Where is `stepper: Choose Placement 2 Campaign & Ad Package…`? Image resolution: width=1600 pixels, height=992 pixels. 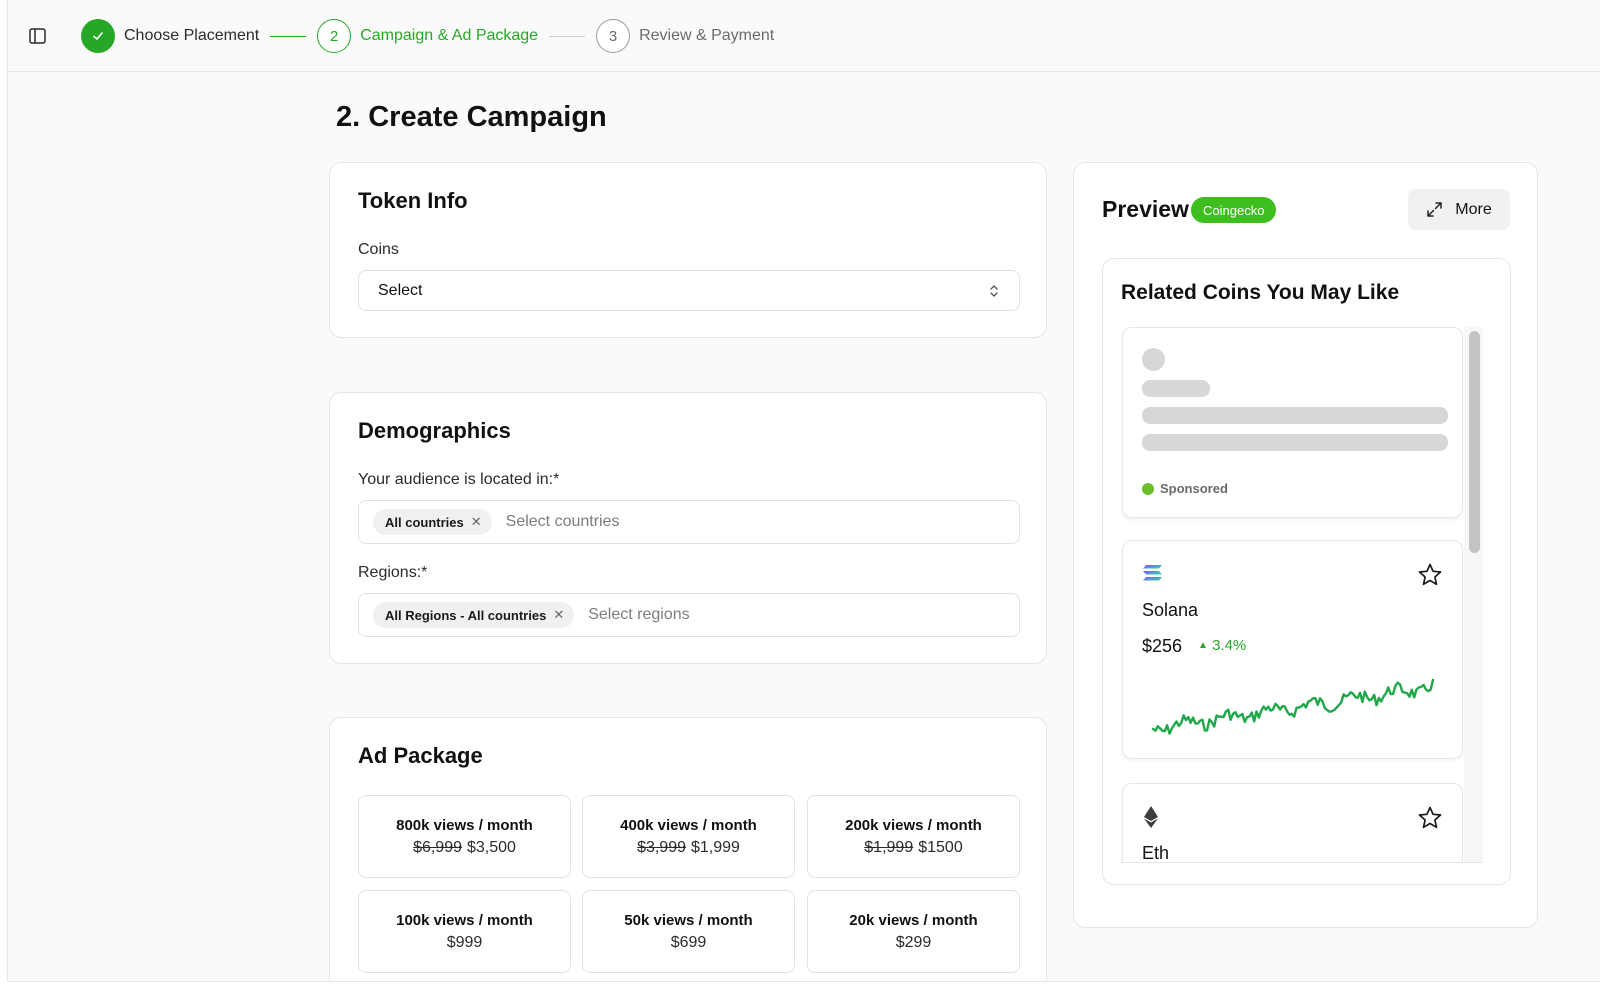
stepper: Choose Placement 2 Campaign & Ad Package… is located at coordinates (427, 36).